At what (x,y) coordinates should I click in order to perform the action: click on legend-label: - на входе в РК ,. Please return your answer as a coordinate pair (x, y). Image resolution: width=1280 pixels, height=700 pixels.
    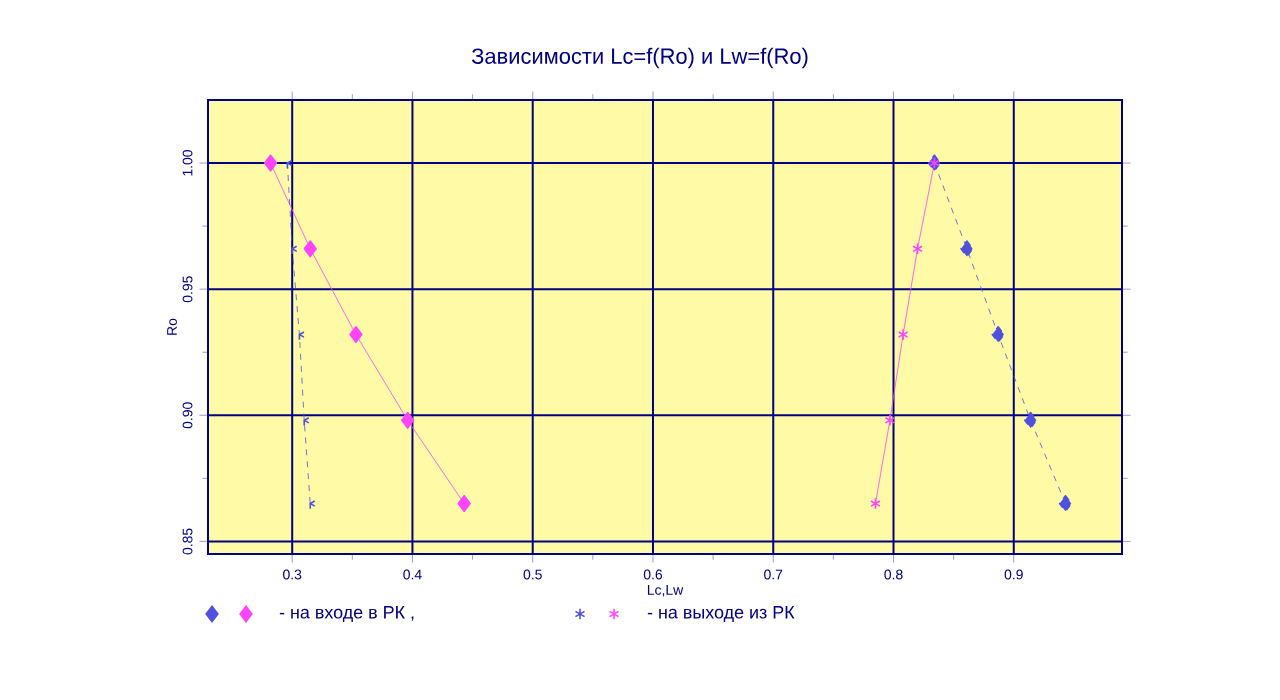
    Looking at the image, I should click on (346, 614).